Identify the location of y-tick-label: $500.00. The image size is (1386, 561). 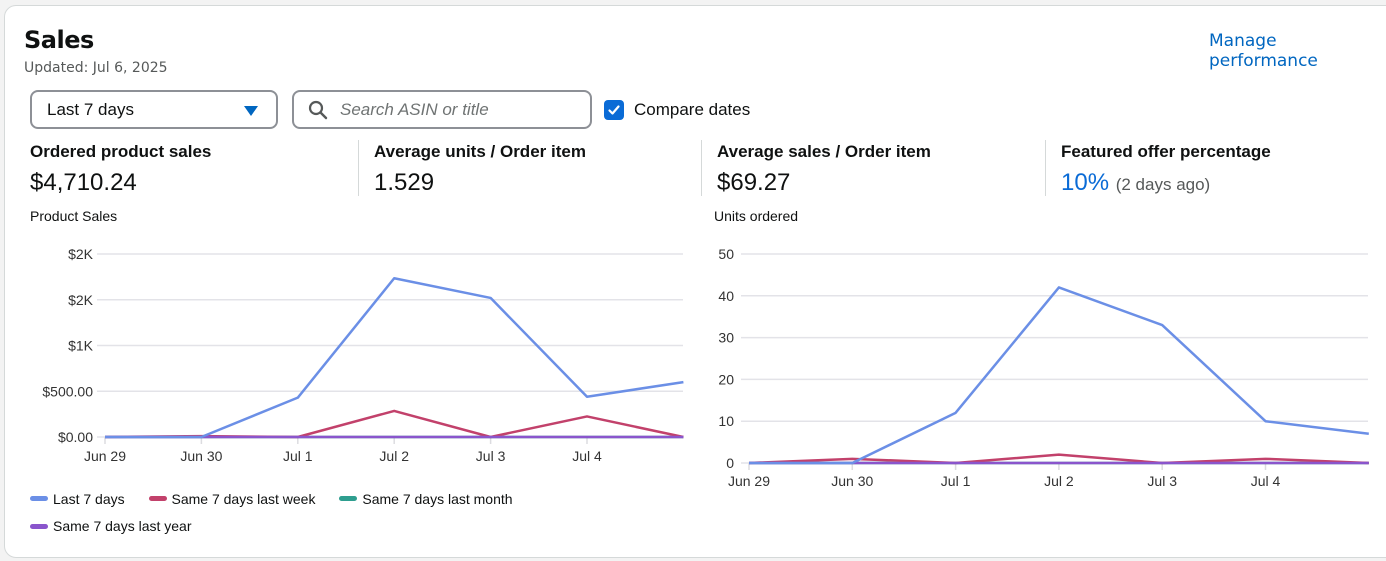
(67, 391).